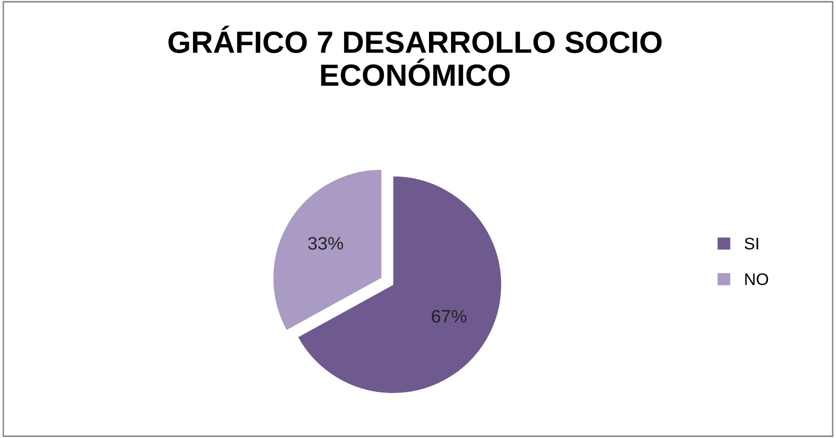  Describe the element at coordinates (415, 56) in the screenshot. I see `chart-title: GRÁFICO 7 DESARROLLO SOCIO ECONÓMICO` at that location.